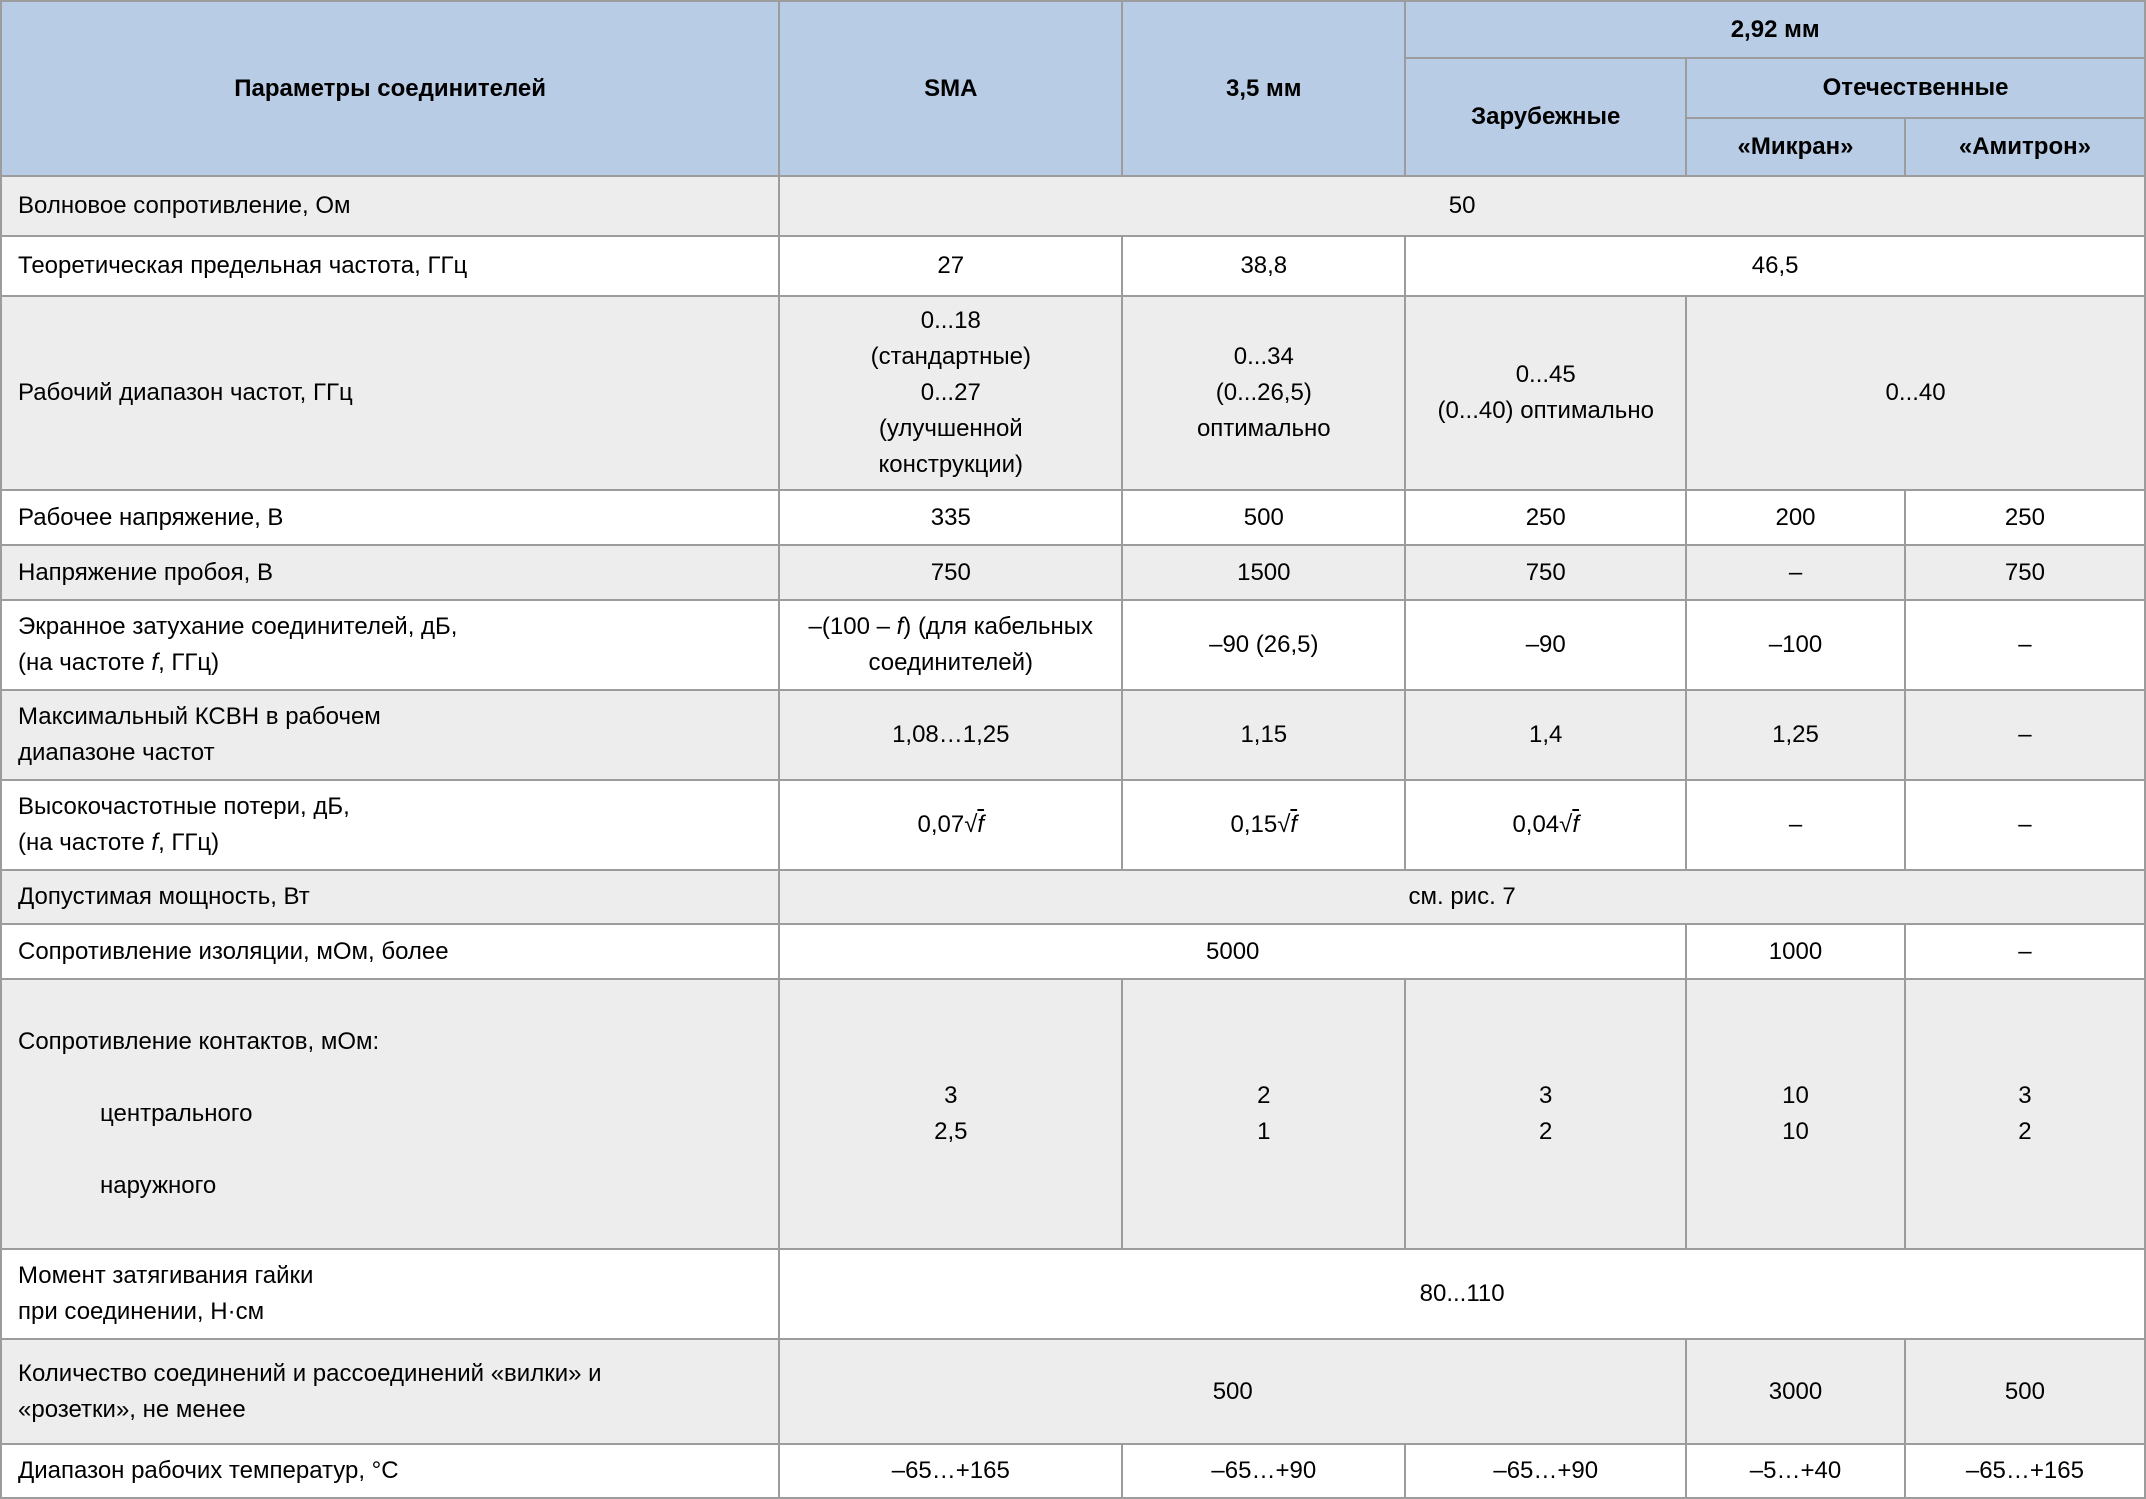  Describe the element at coordinates (1546, 735) in the screenshot. I see `cell-vswr-foreign: 1,4` at that location.